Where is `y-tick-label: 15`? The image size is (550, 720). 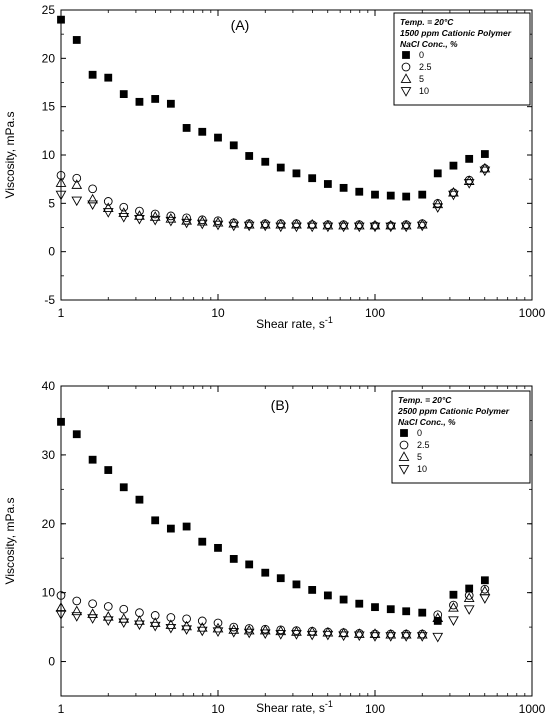 y-tick-label: 15 is located at coordinates (49, 107).